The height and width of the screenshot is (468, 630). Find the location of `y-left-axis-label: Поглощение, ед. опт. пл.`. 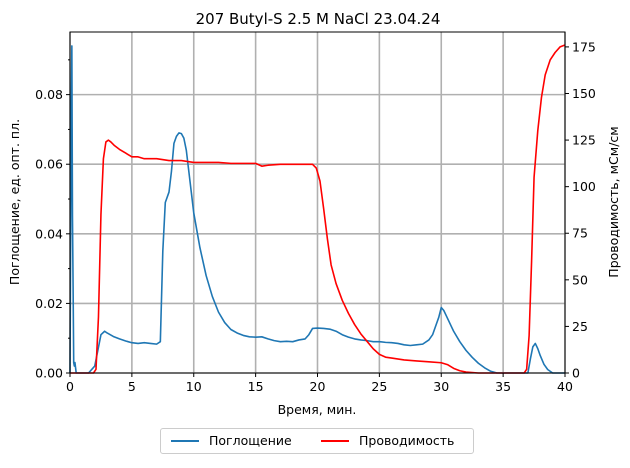

y-left-axis-label: Поглощение, ед. опт. пл. is located at coordinates (14, 202).